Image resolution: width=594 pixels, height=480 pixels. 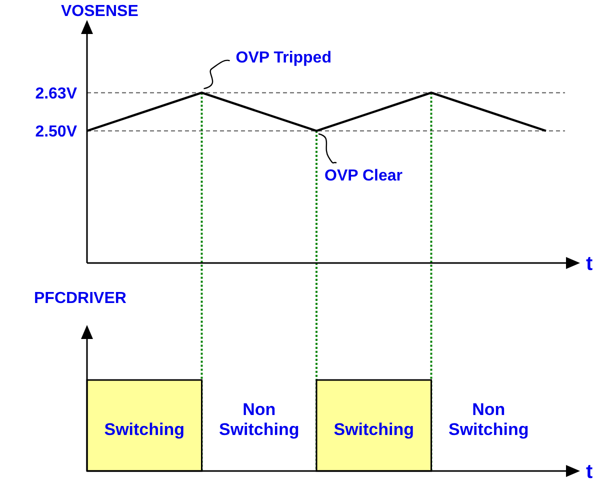 I want to click on annotation: OVP Tripped, so click(x=284, y=57).